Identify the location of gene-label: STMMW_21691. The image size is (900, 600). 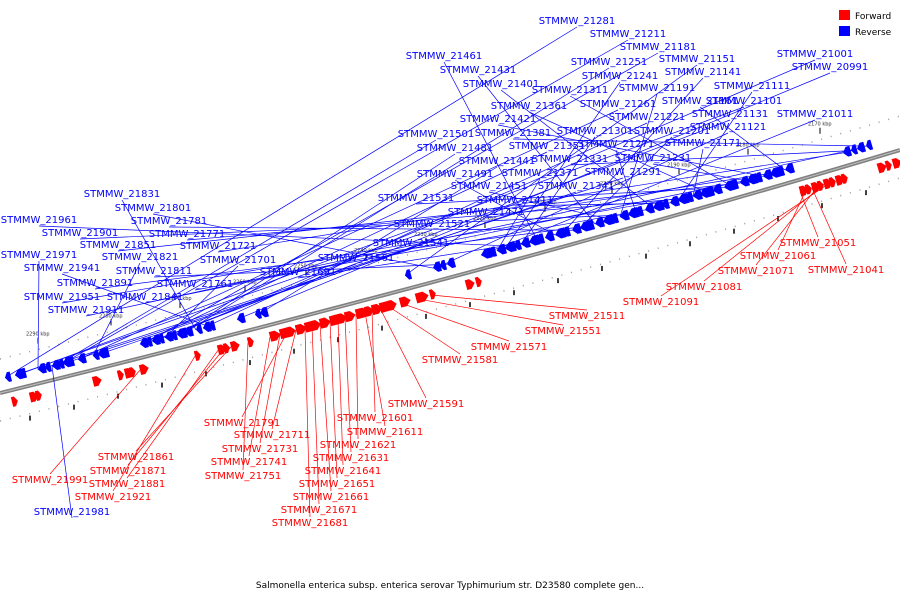
(298, 272).